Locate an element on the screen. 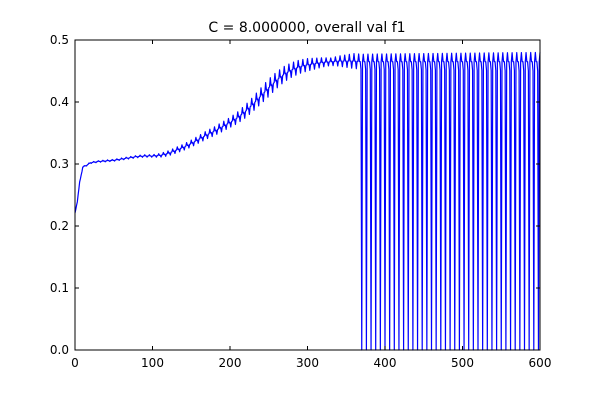 This screenshot has height=400, width=600. chart-title: C = 8.000000, overall val f1 is located at coordinates (306, 28).